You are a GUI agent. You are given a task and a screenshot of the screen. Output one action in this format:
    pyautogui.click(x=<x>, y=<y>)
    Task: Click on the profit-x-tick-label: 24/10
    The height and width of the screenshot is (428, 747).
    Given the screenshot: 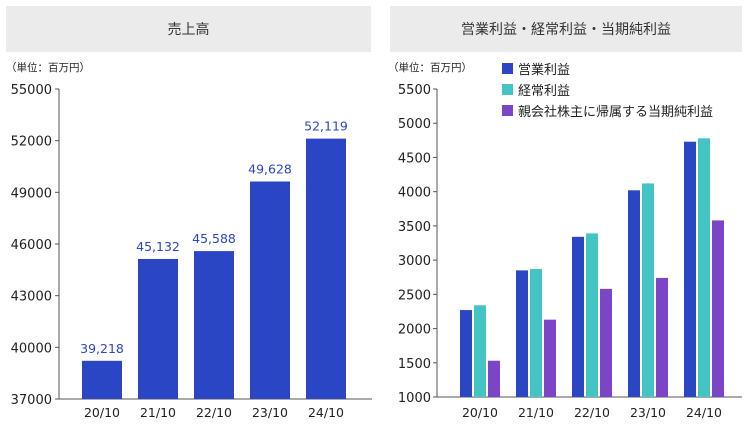 What is the action you would take?
    pyautogui.click(x=704, y=412)
    